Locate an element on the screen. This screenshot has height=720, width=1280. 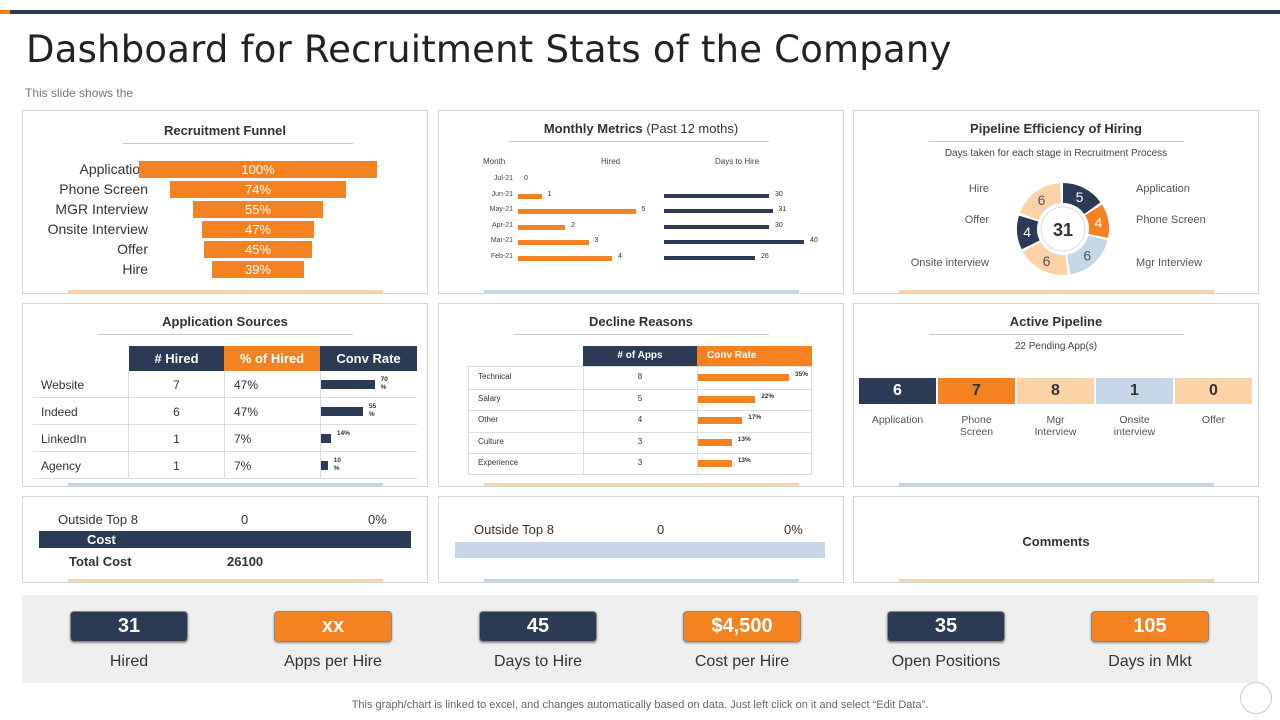
sources-header-cell: # Hired is located at coordinates (176, 358).